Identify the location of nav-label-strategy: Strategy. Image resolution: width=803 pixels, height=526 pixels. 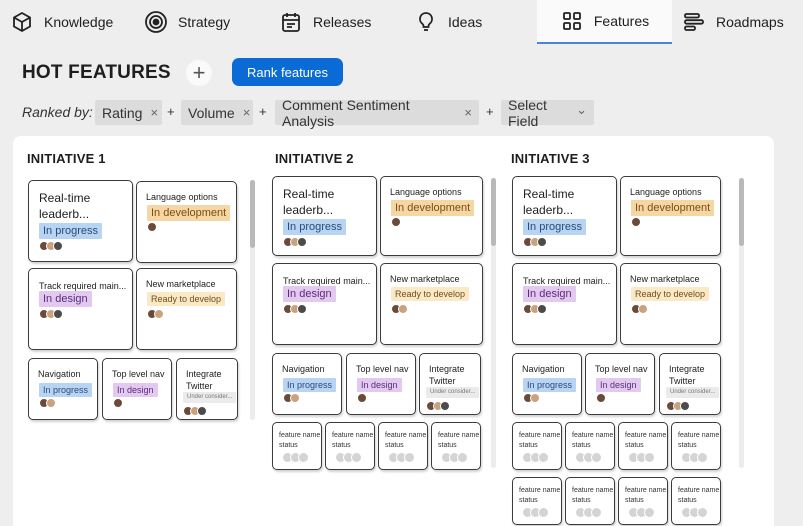
(204, 22).